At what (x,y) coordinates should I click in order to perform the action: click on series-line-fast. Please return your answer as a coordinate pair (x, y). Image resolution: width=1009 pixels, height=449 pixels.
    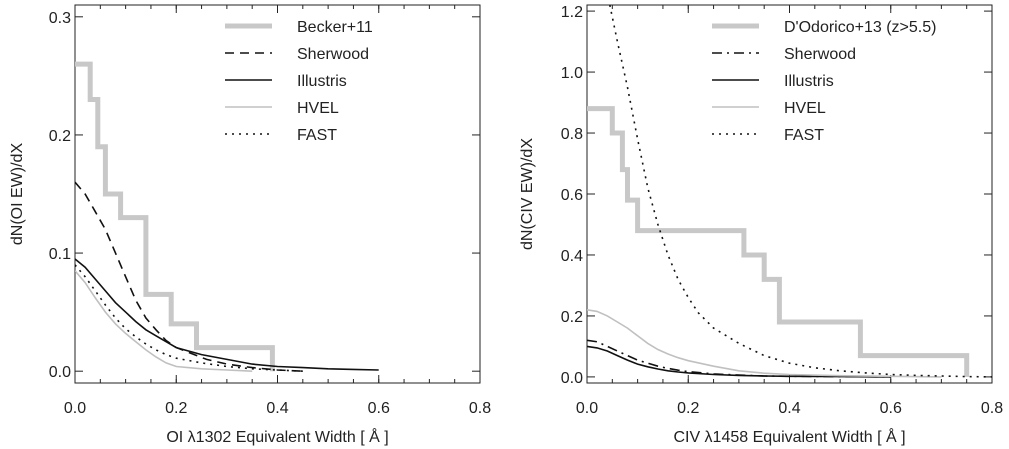
    Looking at the image, I should click on (189, 318).